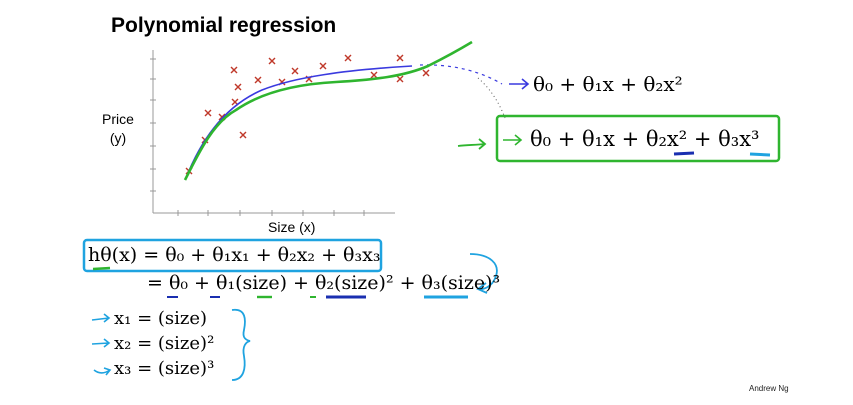 The height and width of the screenshot is (405, 853). I want to click on cubic-pointer-dotted, so click(491, 98).